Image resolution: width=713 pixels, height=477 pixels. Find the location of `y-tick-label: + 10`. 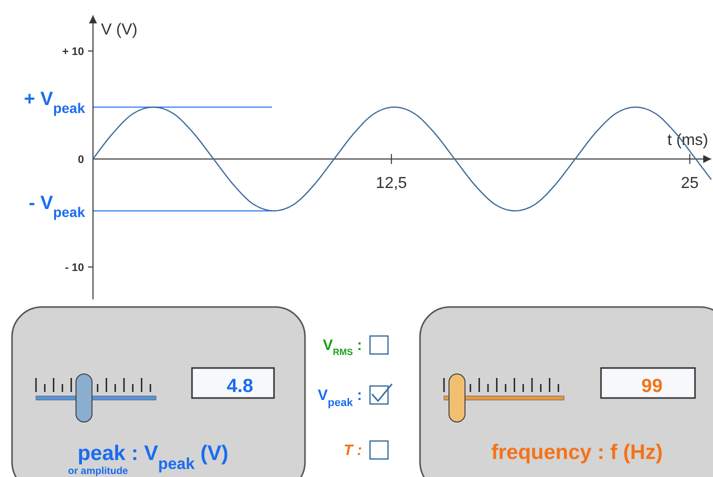

y-tick-label: + 10 is located at coordinates (73, 52).